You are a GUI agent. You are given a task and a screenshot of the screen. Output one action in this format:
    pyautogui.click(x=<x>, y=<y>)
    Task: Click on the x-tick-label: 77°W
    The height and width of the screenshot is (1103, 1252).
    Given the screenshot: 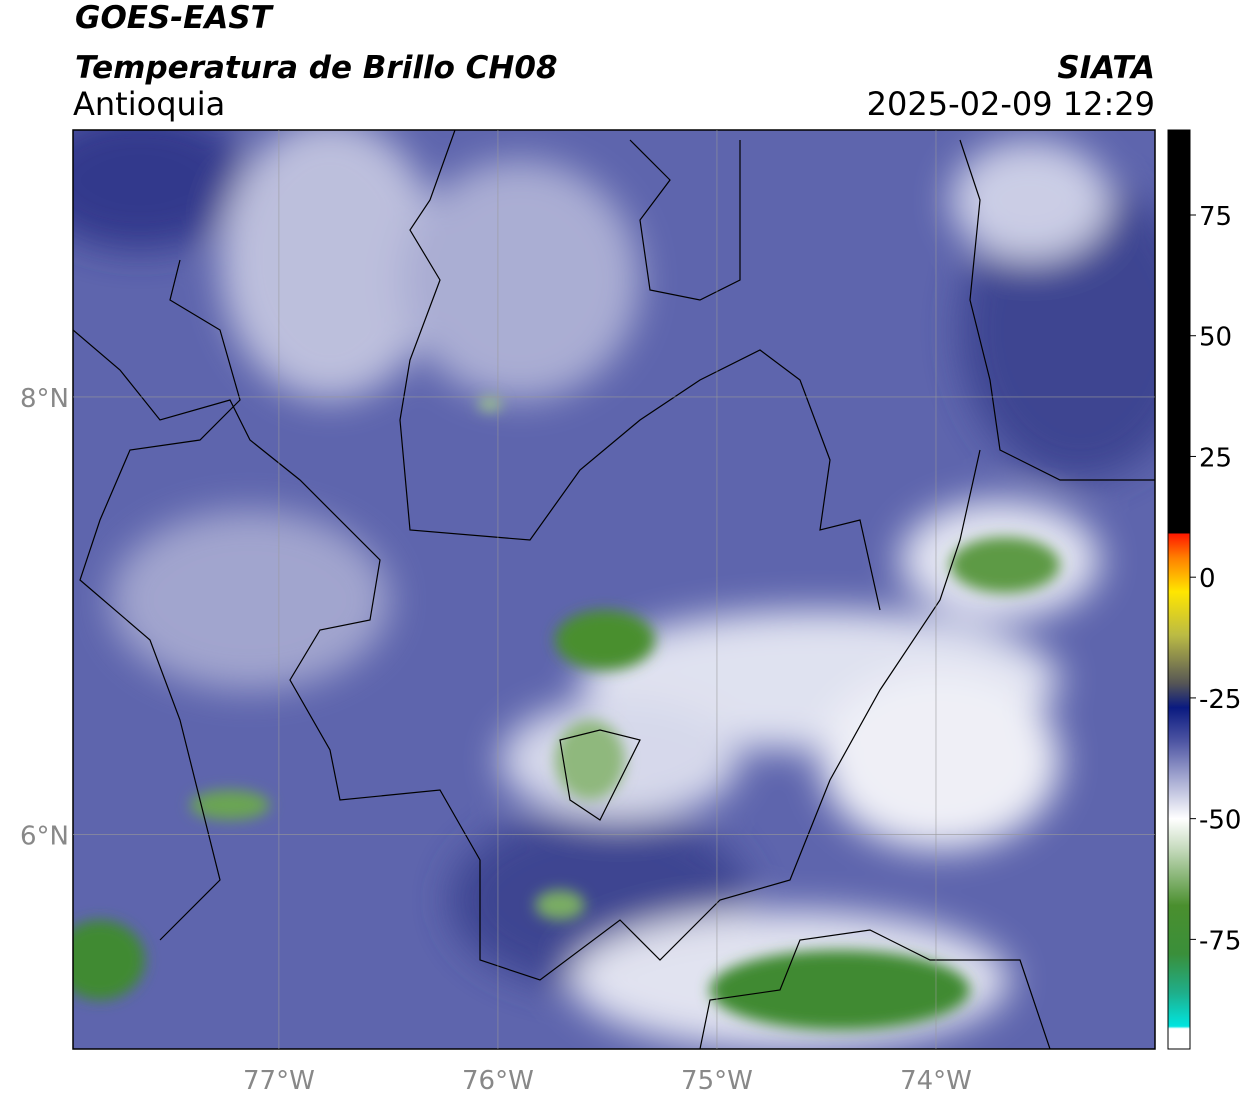 What is the action you would take?
    pyautogui.click(x=279, y=1081)
    